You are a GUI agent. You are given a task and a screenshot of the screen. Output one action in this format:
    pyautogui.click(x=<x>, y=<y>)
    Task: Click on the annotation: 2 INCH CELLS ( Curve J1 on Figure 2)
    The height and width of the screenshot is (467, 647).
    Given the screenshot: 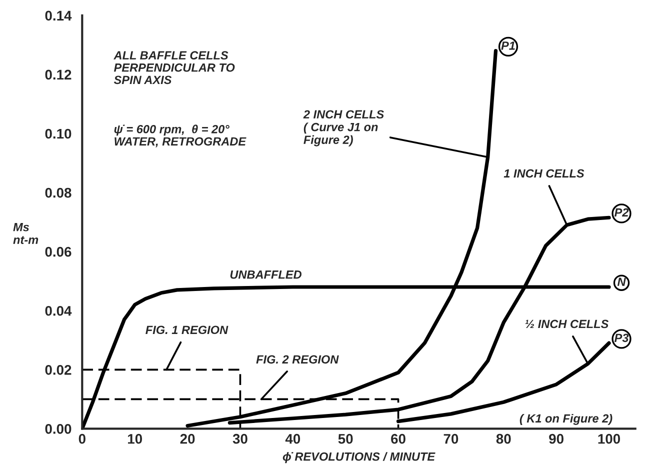 What is the action you would take?
    pyautogui.click(x=343, y=128)
    